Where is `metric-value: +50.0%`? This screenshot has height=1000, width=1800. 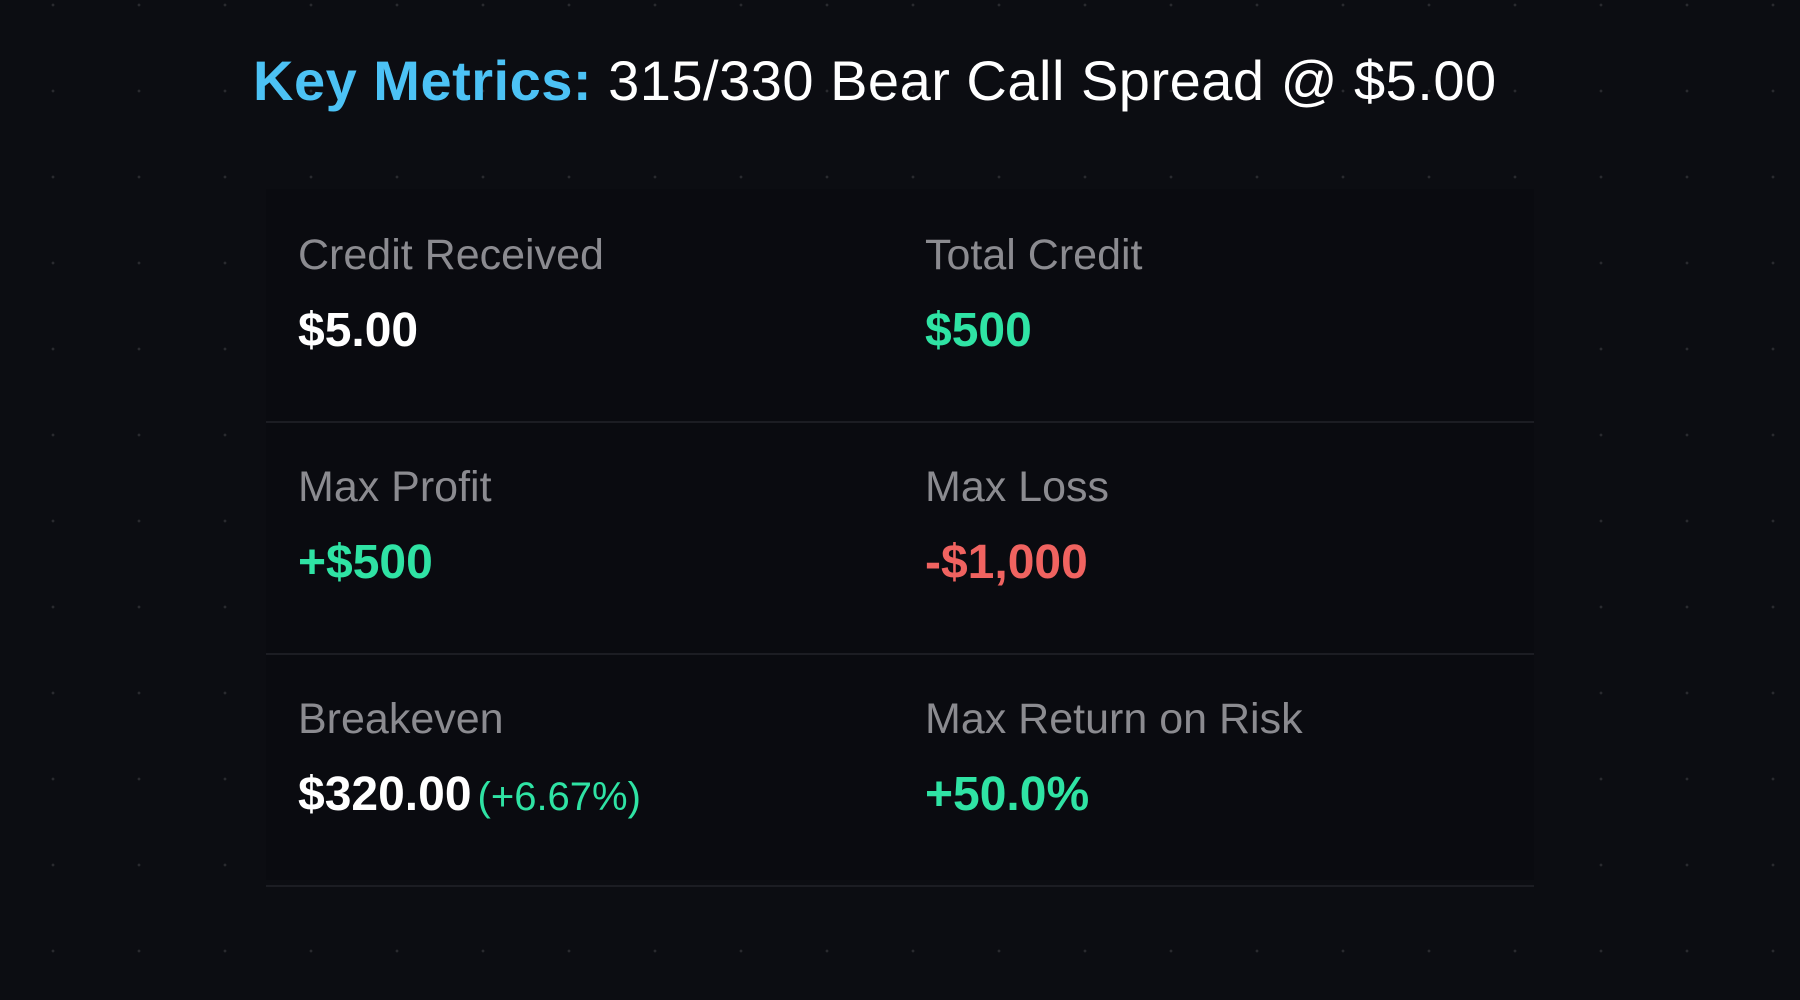
metric-value: +50.0% is located at coordinates (1007, 794).